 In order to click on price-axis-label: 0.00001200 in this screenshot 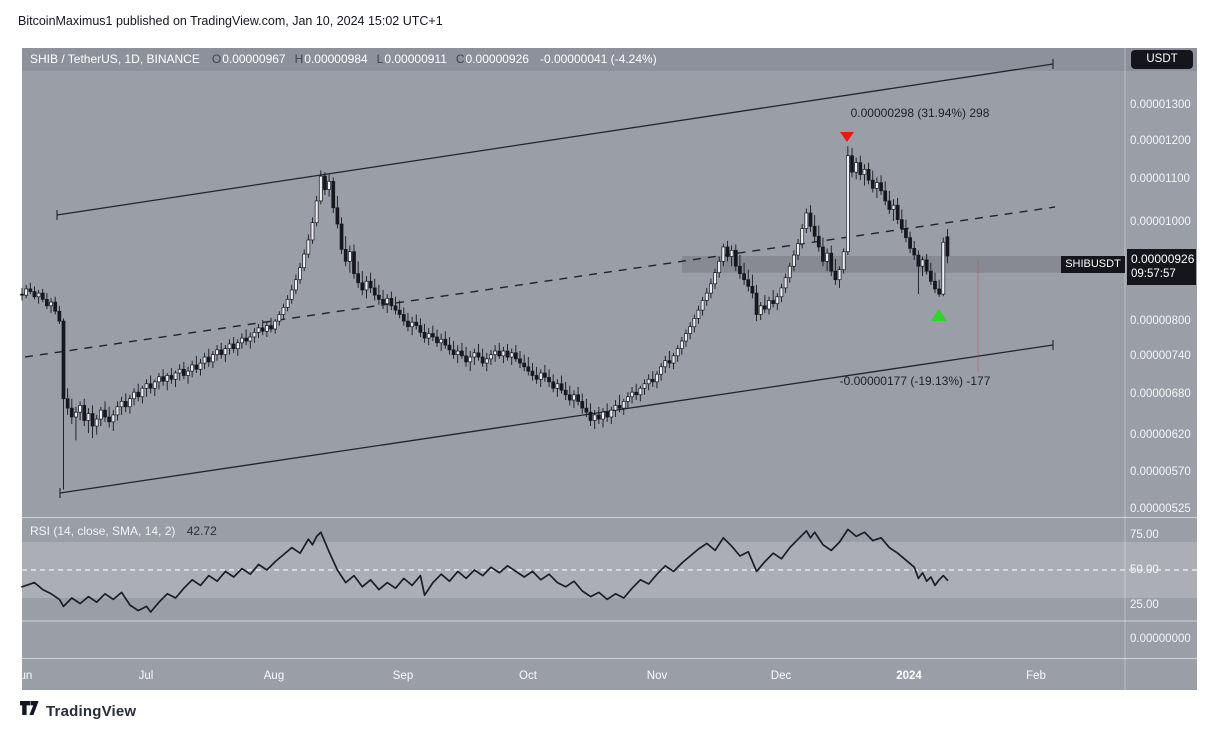, I will do `click(1160, 140)`.